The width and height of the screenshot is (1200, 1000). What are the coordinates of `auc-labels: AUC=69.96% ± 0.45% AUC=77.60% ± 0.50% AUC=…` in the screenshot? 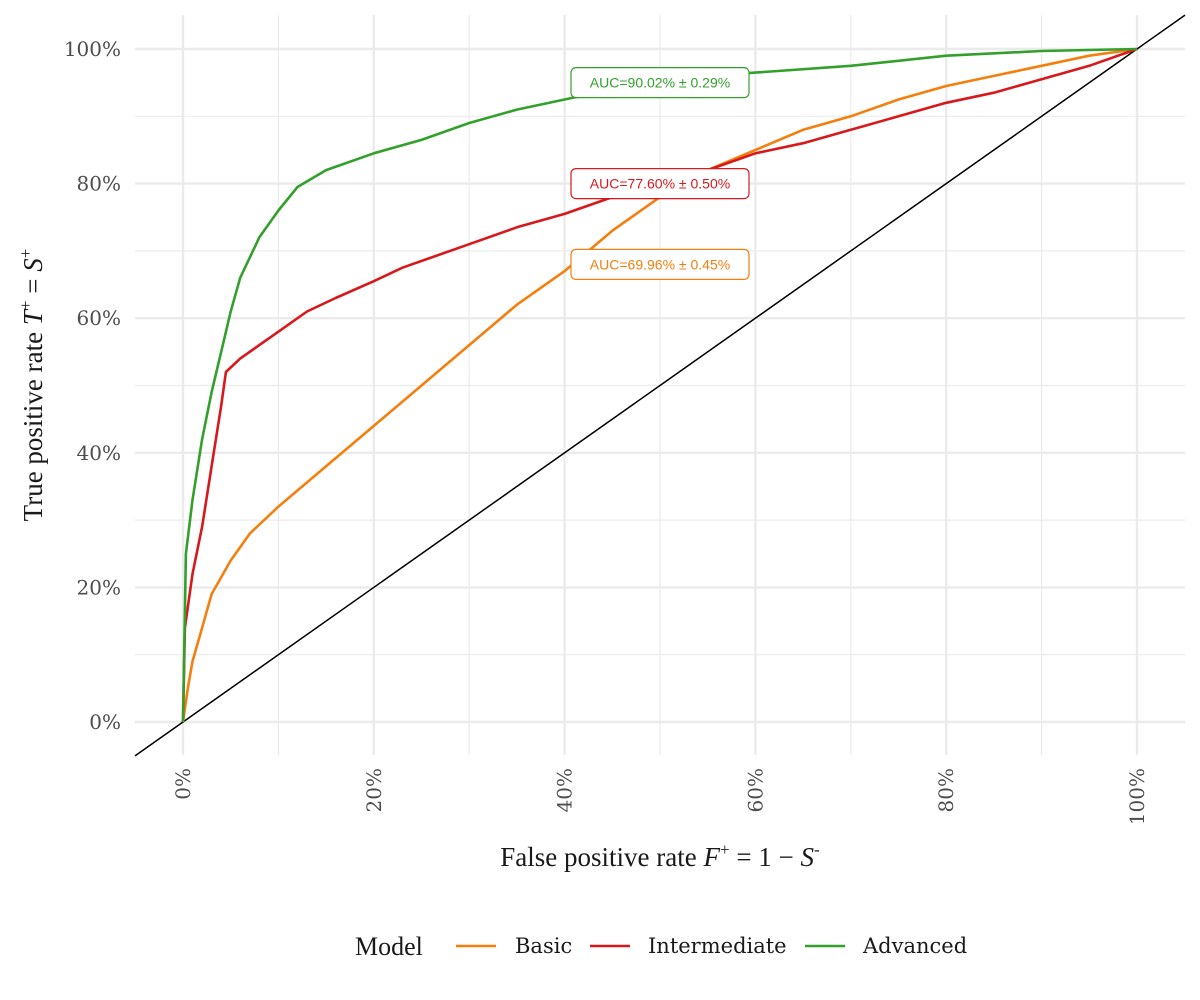 It's located at (660, 173).